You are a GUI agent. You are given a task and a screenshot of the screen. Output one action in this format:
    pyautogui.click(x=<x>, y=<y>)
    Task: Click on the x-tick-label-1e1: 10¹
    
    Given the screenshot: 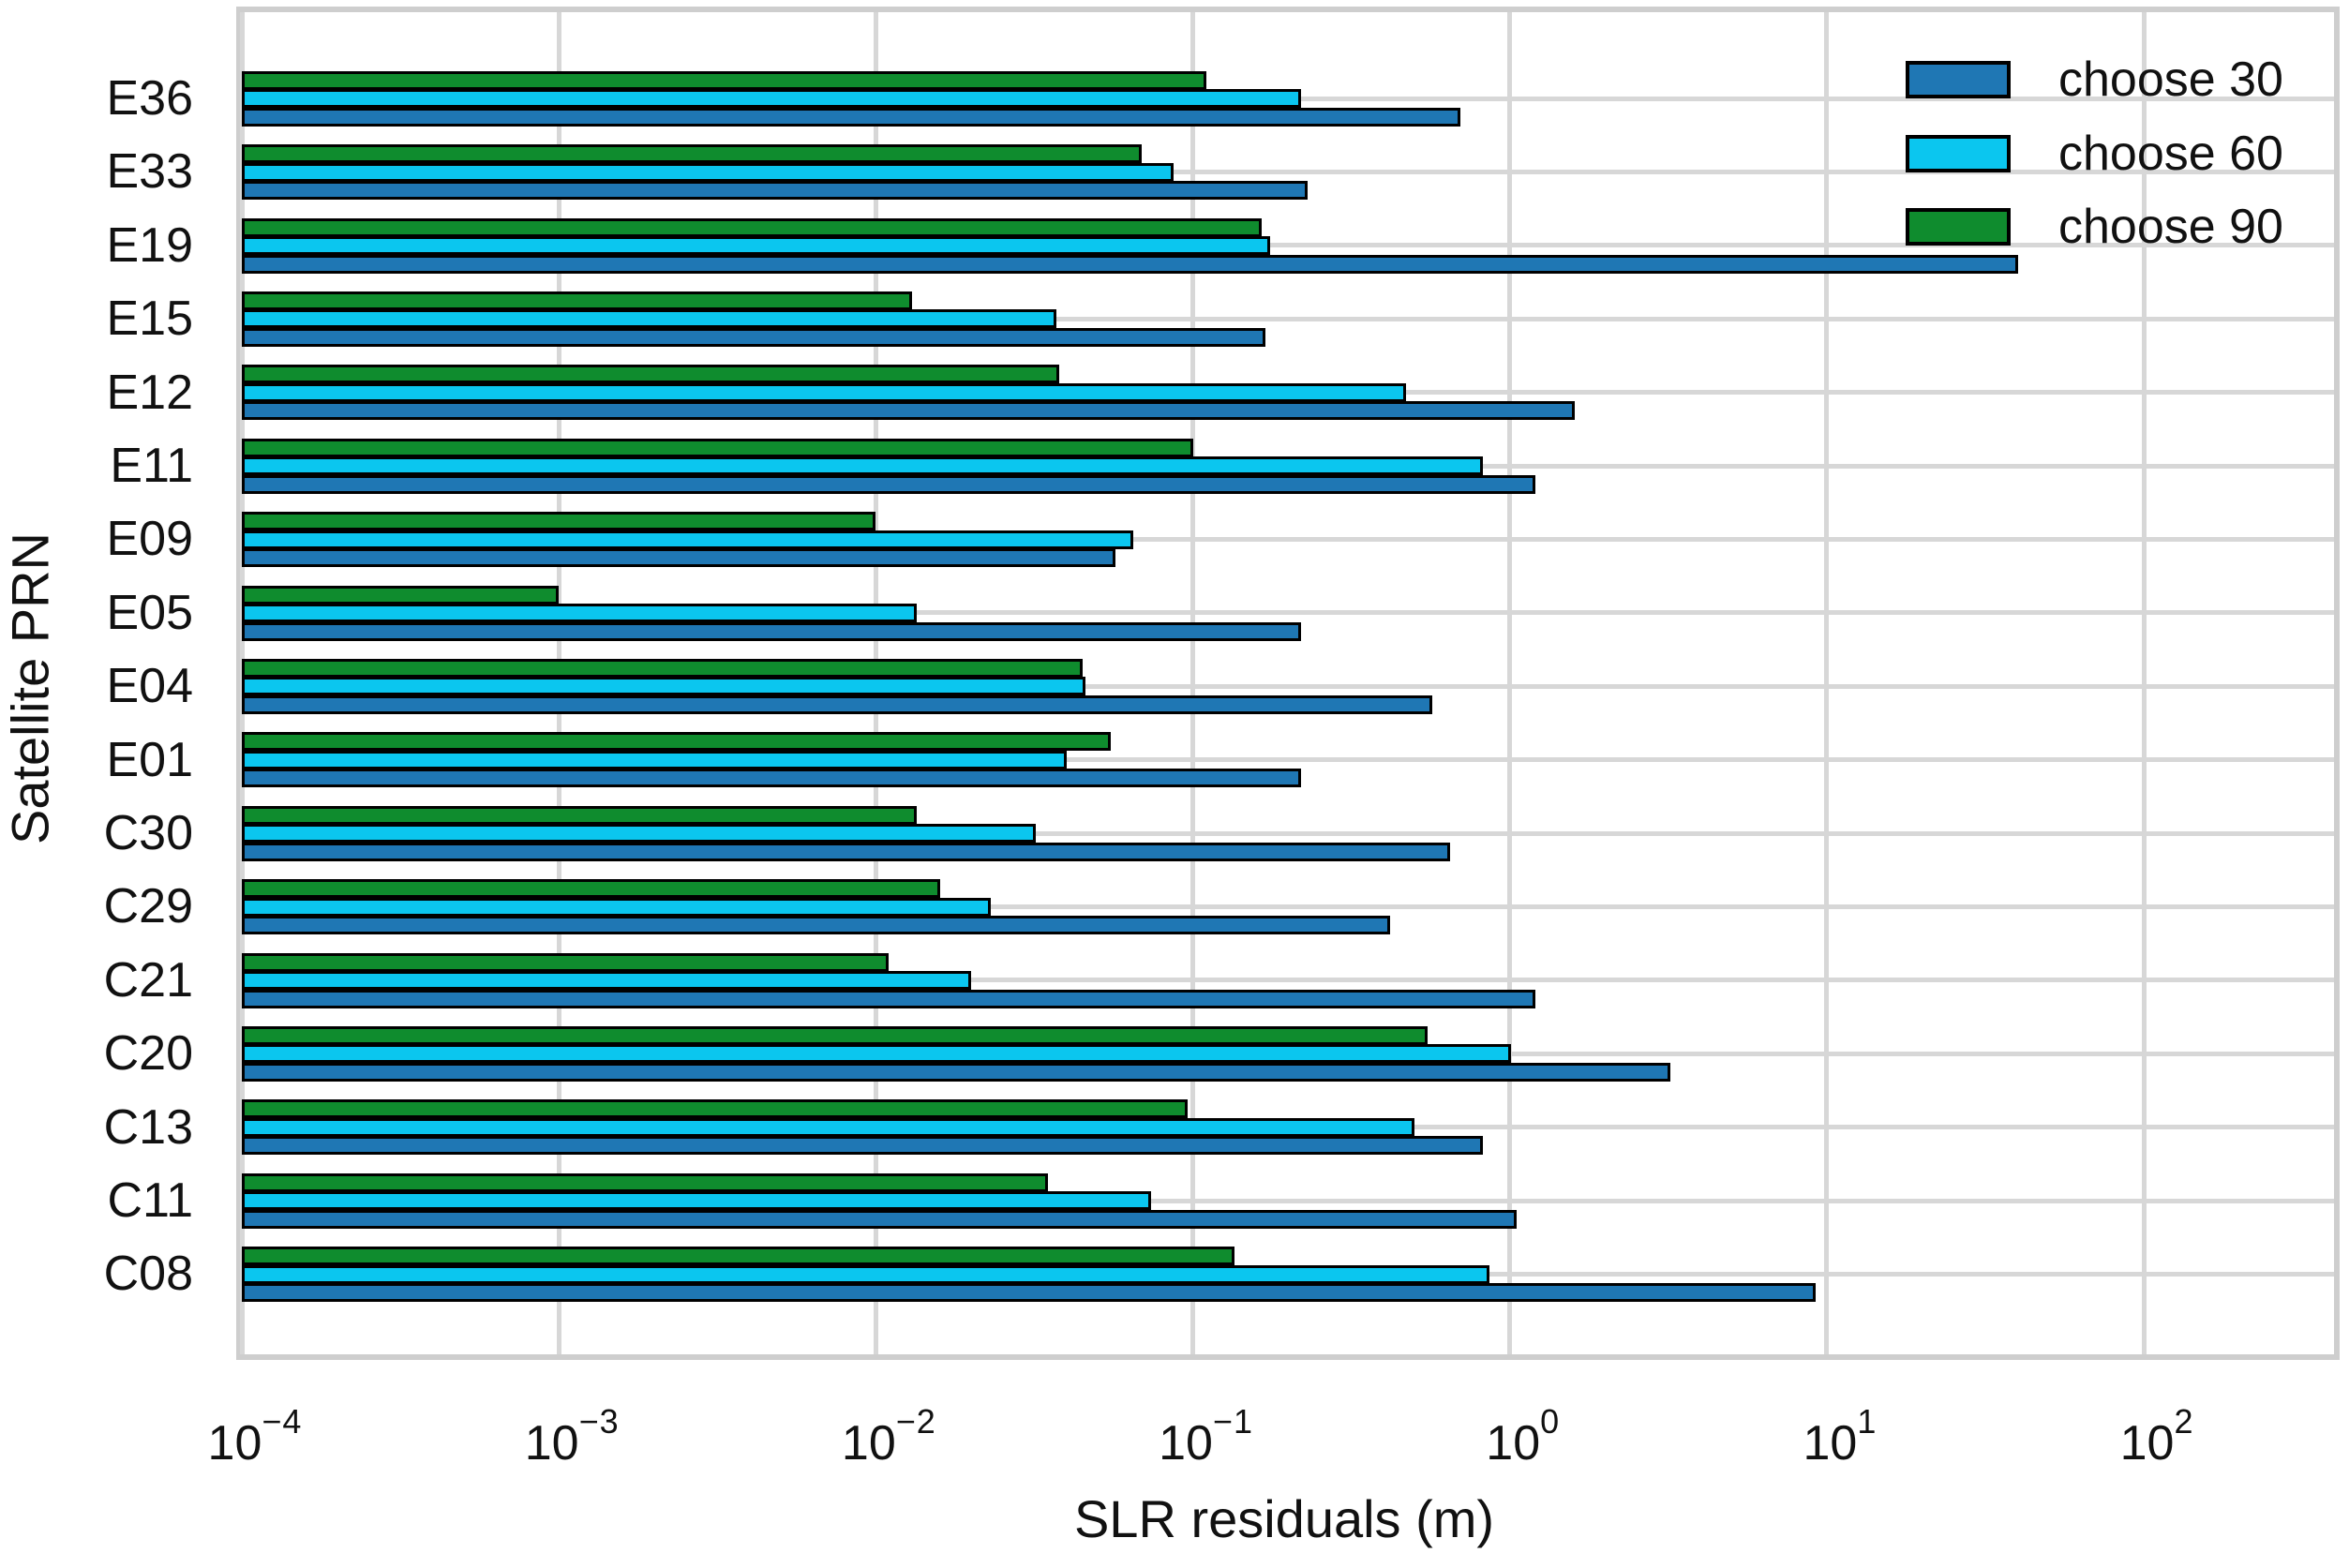 What is the action you would take?
    pyautogui.click(x=1841, y=1437)
    